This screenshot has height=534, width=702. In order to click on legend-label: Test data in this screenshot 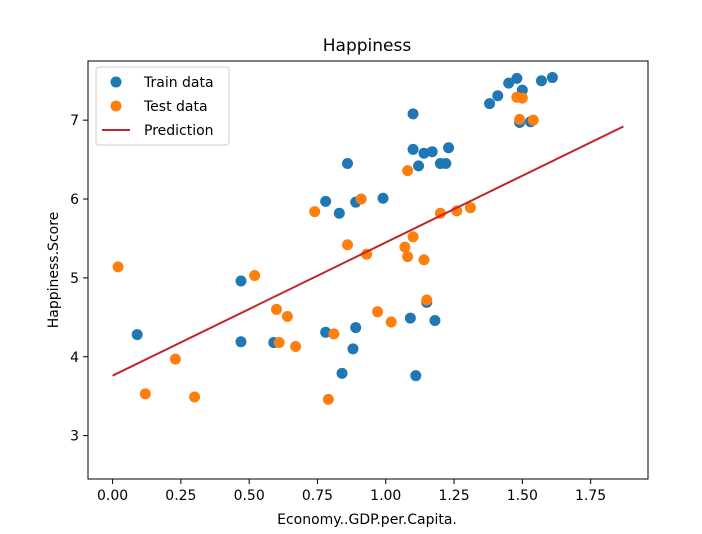, I will do `click(175, 107)`.